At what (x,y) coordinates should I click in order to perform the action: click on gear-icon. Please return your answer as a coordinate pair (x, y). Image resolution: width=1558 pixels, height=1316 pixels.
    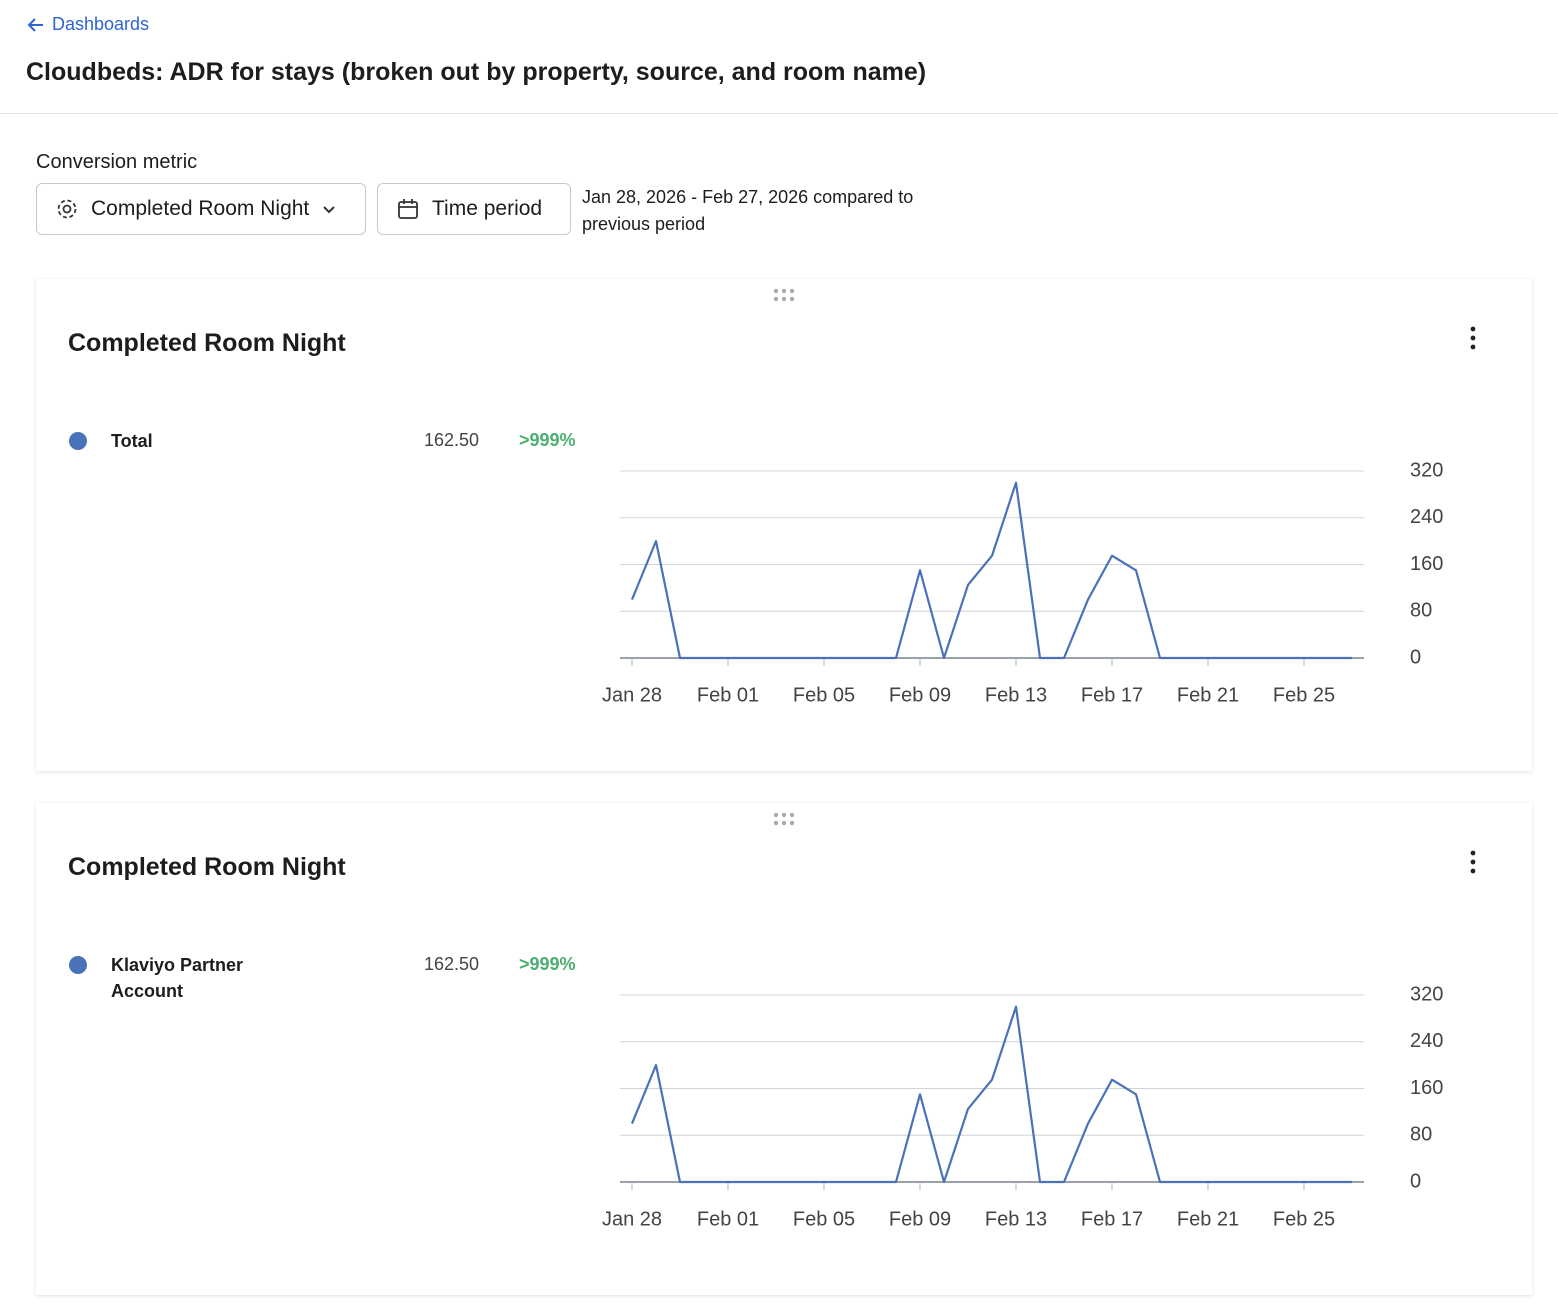
    Looking at the image, I should click on (67, 209).